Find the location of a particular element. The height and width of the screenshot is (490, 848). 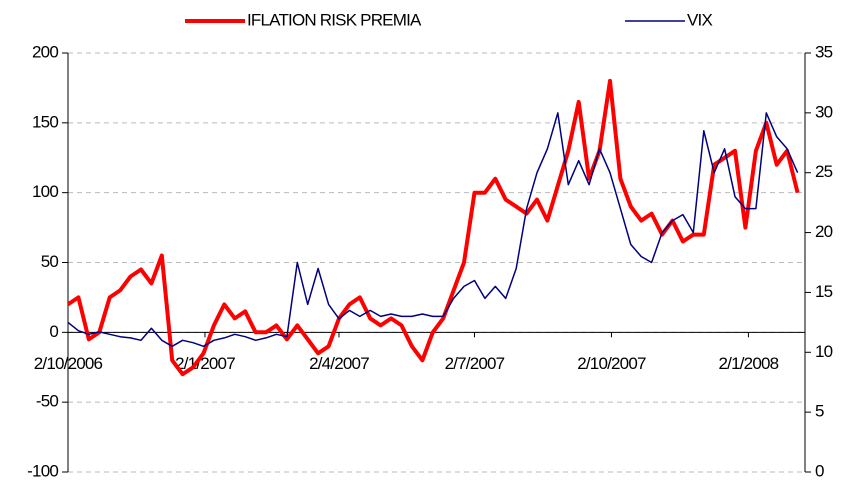

y2-tick-label: 5 is located at coordinates (819, 411).